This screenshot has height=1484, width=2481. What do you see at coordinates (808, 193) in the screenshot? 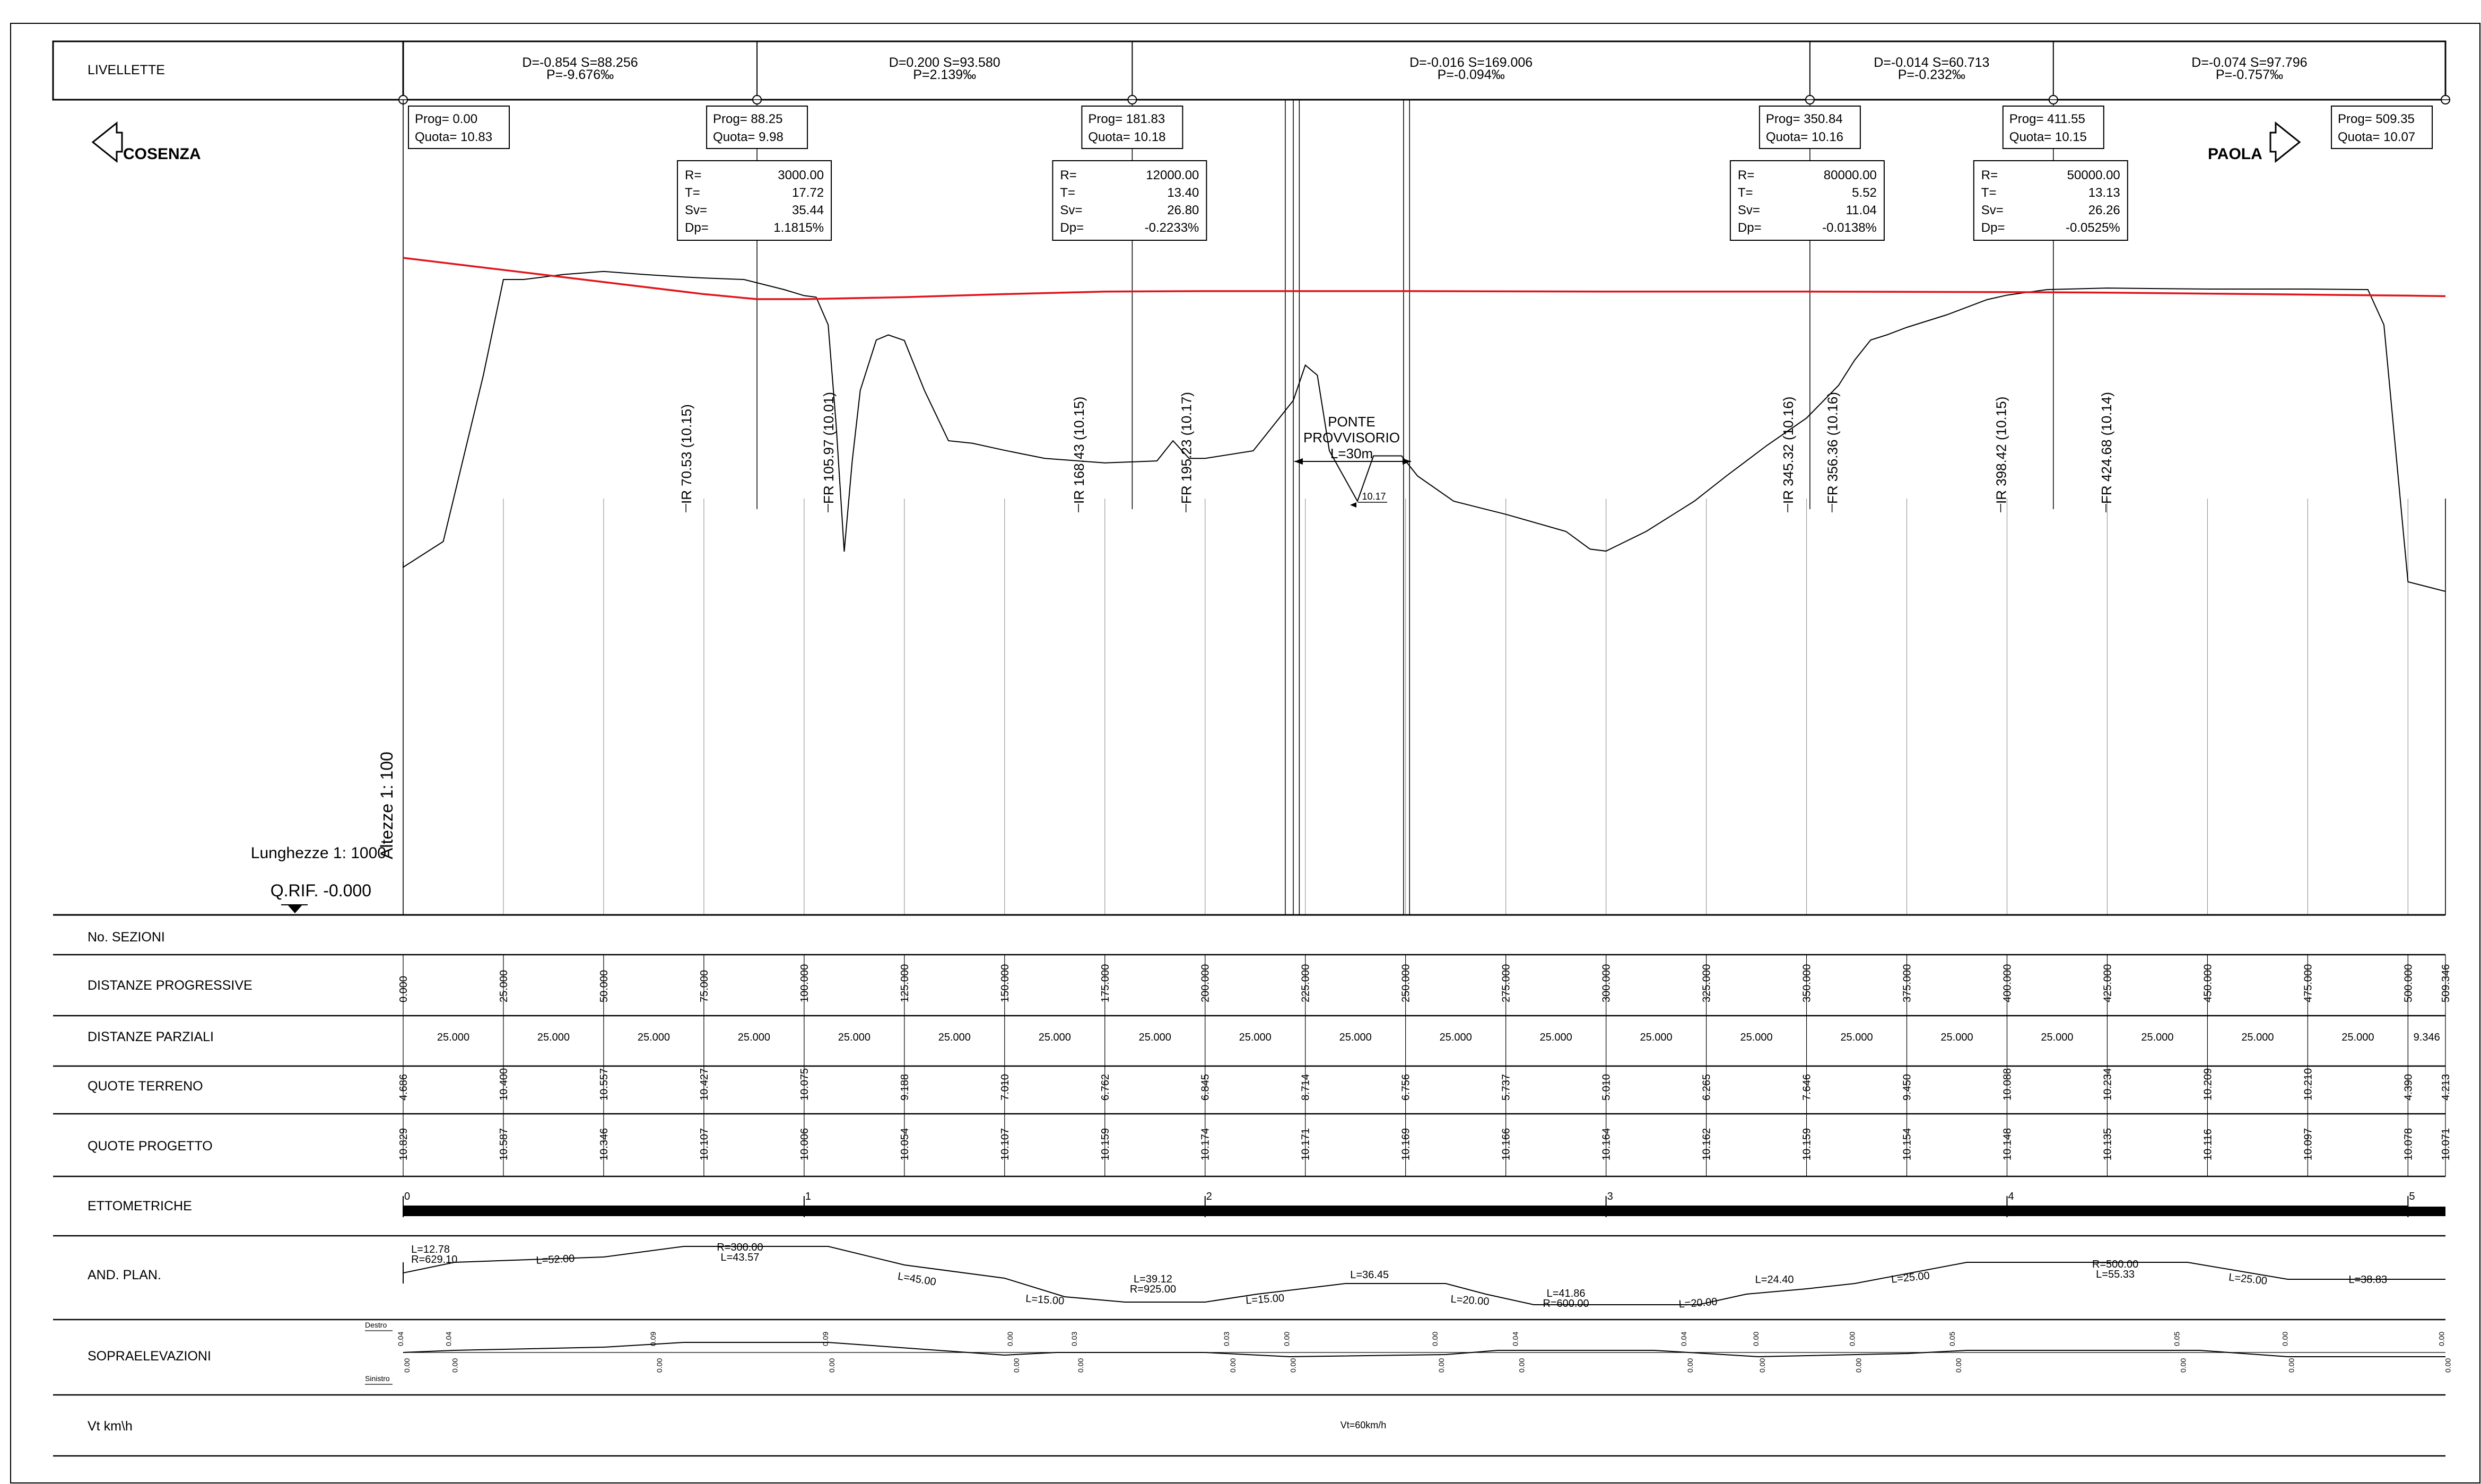
I see `curve-value: 17.72` at bounding box center [808, 193].